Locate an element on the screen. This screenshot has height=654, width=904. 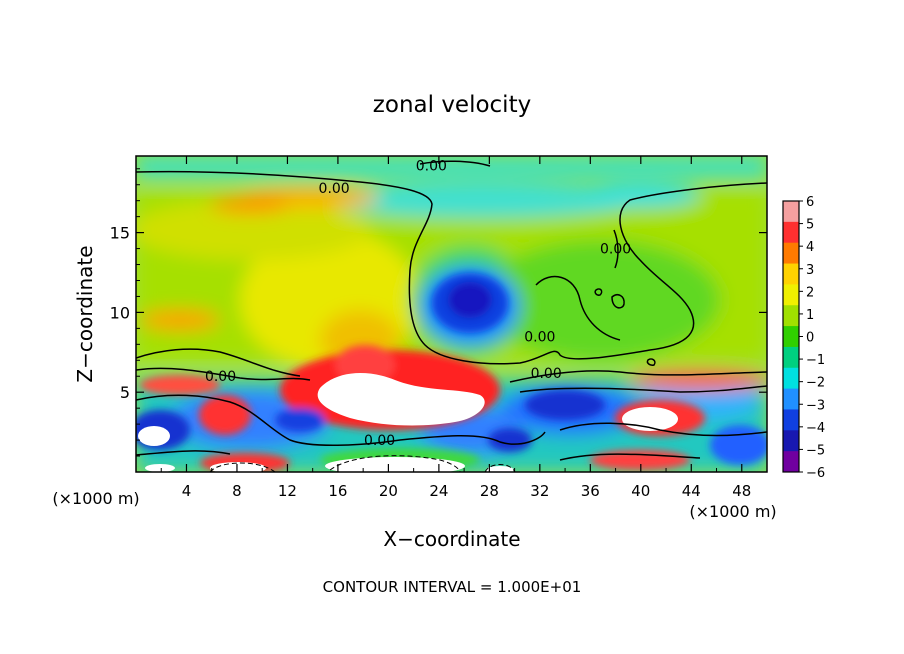
x-tick-label: 40 is located at coordinates (640, 491).